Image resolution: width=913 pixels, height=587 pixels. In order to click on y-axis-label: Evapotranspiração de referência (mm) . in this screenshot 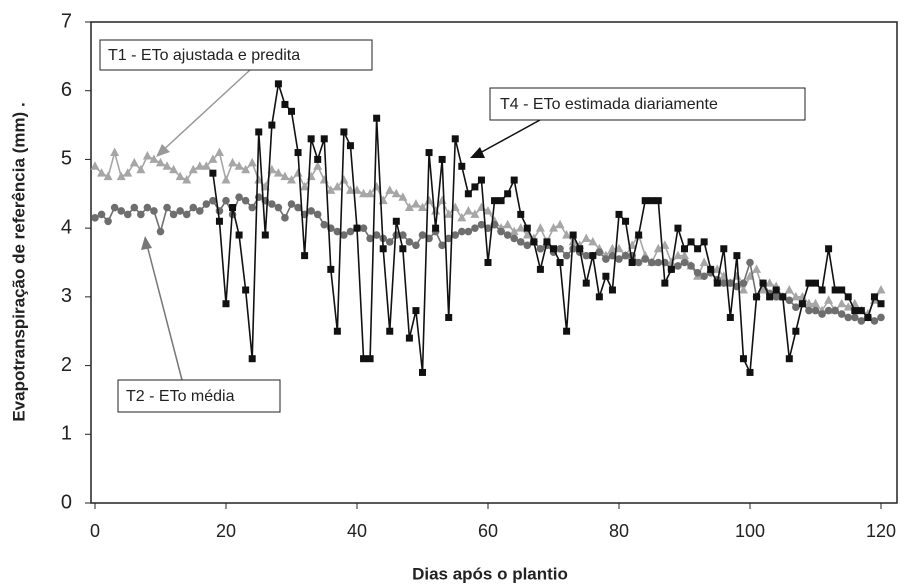, I will do `click(18, 261)`.